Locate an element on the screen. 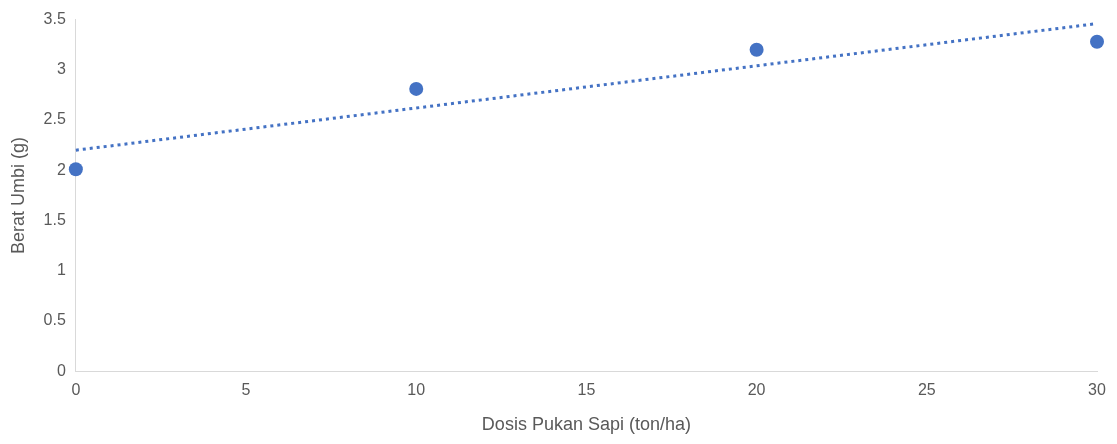 The image size is (1117, 444). x-axis-title: Dosis Pukan Sapi (ton/ha) is located at coordinates (586, 424).